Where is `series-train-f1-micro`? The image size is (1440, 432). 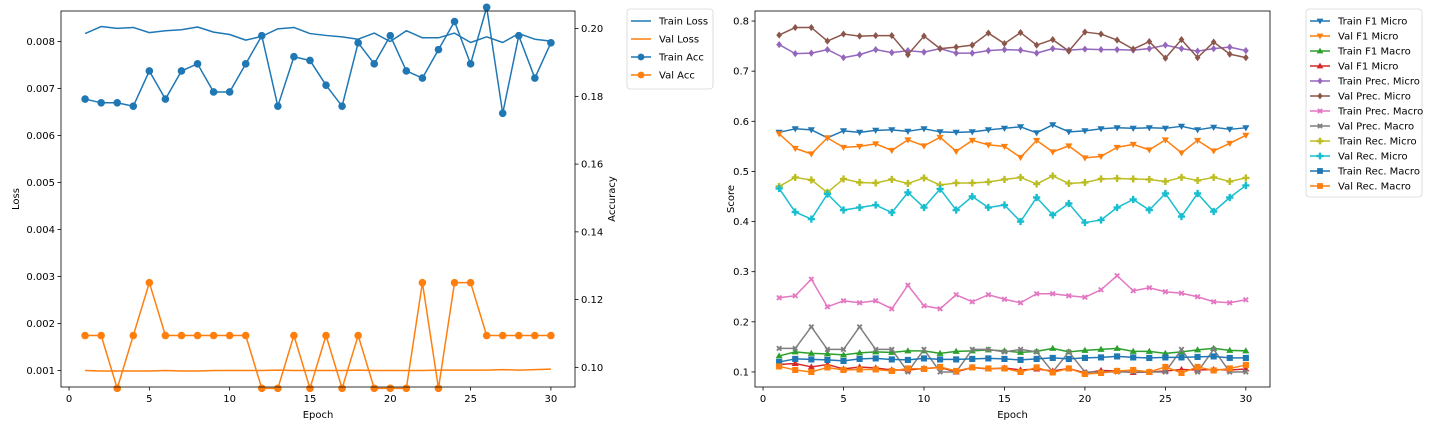 series-train-f1-micro is located at coordinates (1012, 132).